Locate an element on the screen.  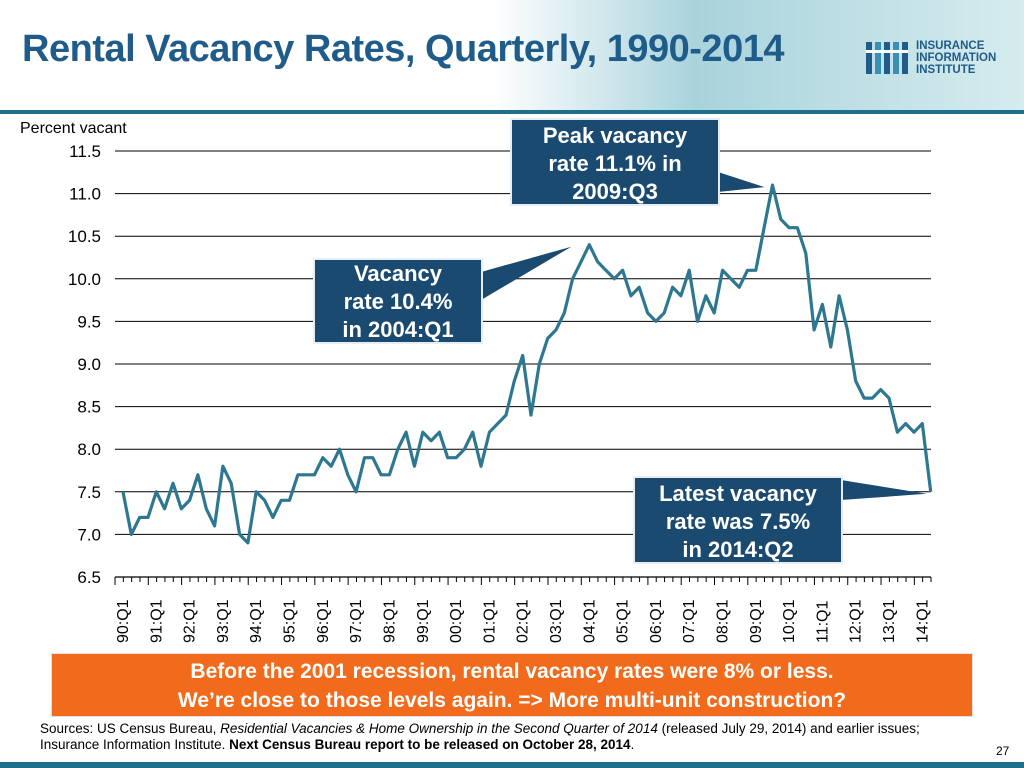
x-tick-label: 96:Q1 is located at coordinates (323, 621).